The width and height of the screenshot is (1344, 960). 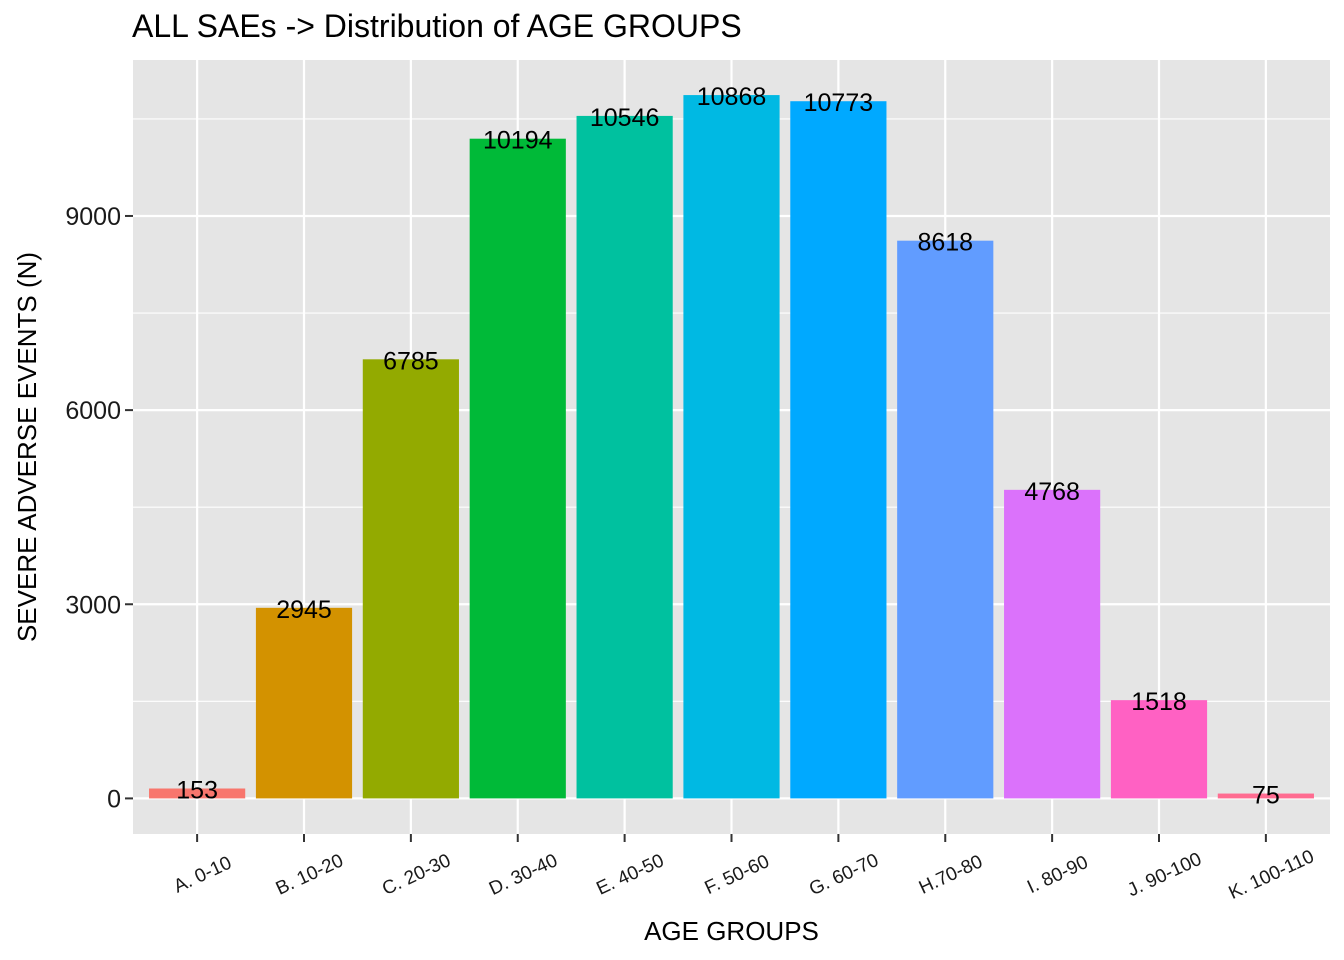 I want to click on data-label: 6785, so click(x=411, y=361).